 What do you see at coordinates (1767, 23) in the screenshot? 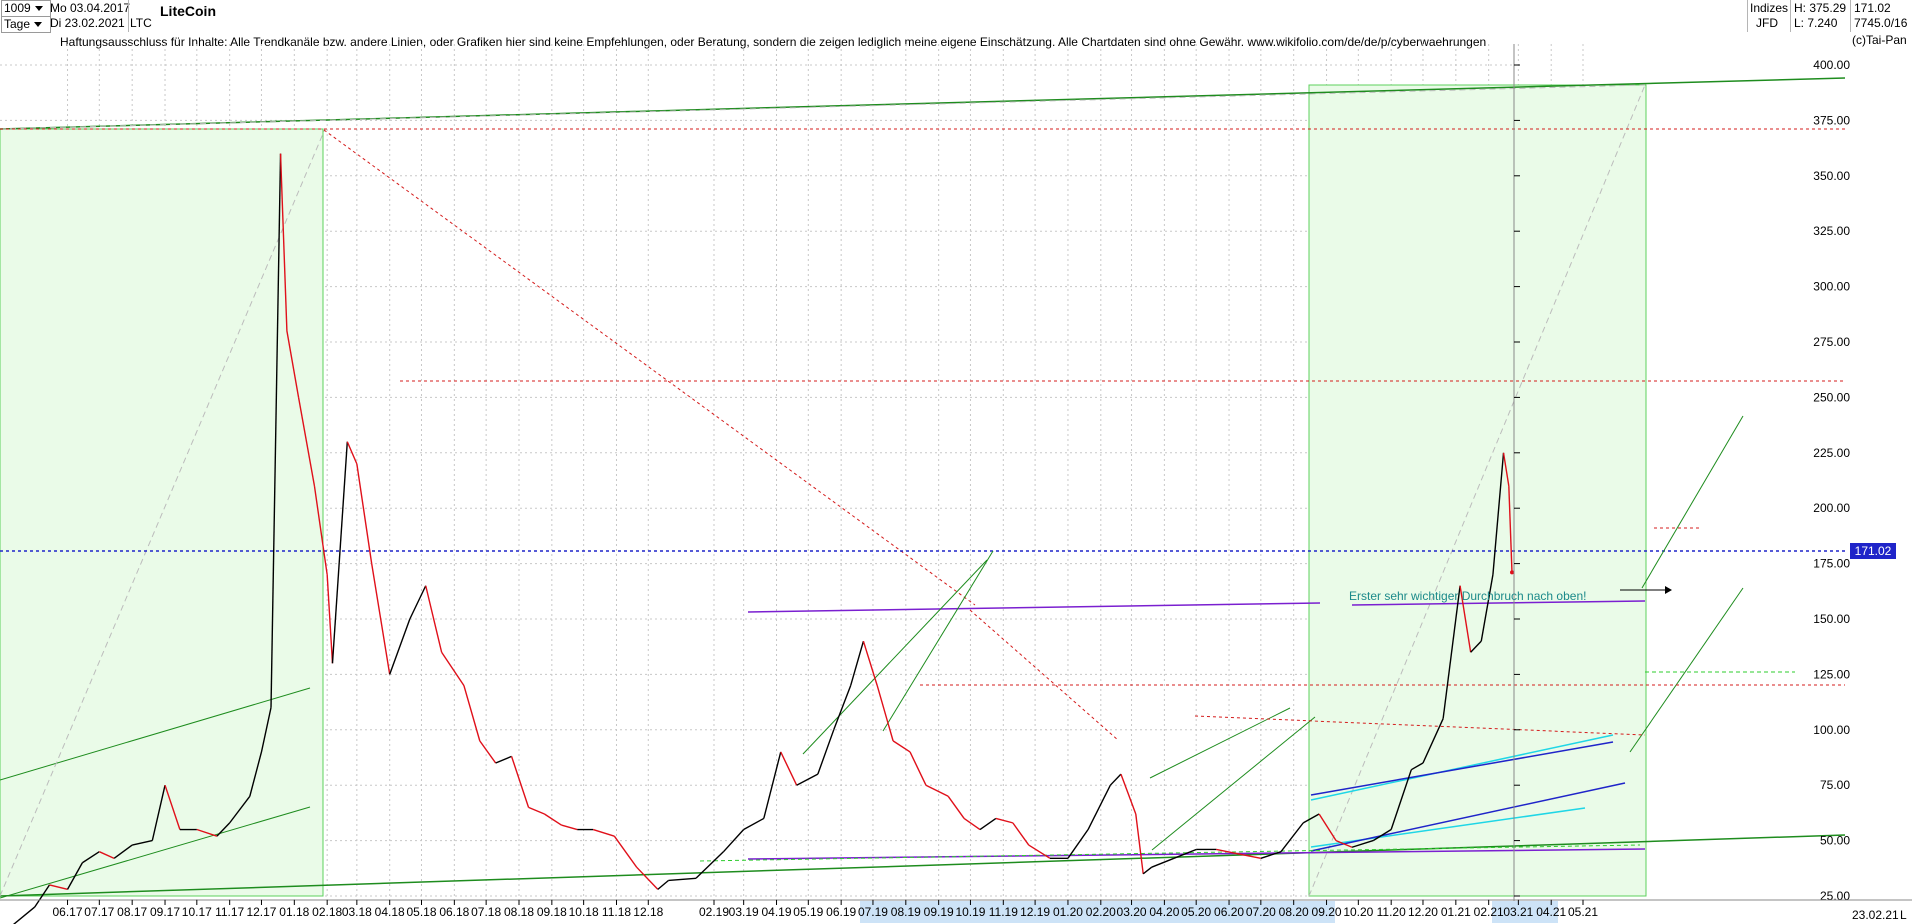
I see `source-label: JFD` at bounding box center [1767, 23].